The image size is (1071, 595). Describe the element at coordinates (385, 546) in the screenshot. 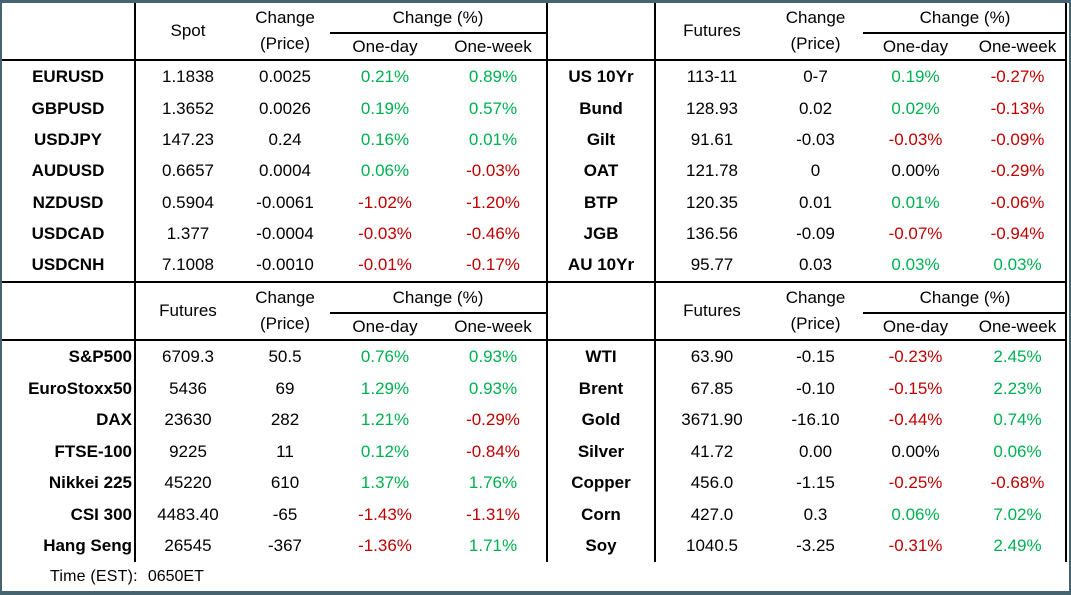

I see `one-day-pct-cell: -1.36%` at that location.